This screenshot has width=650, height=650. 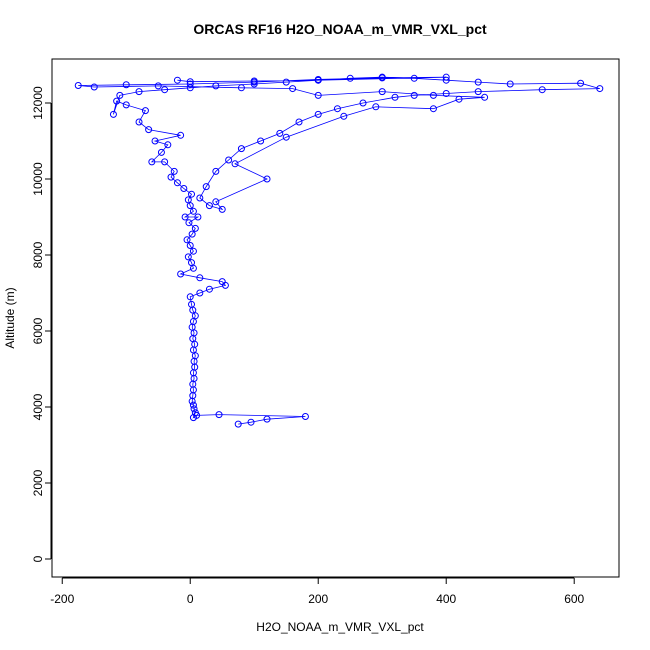 I want to click on y-axis-label: Altitude (m), so click(x=10, y=317).